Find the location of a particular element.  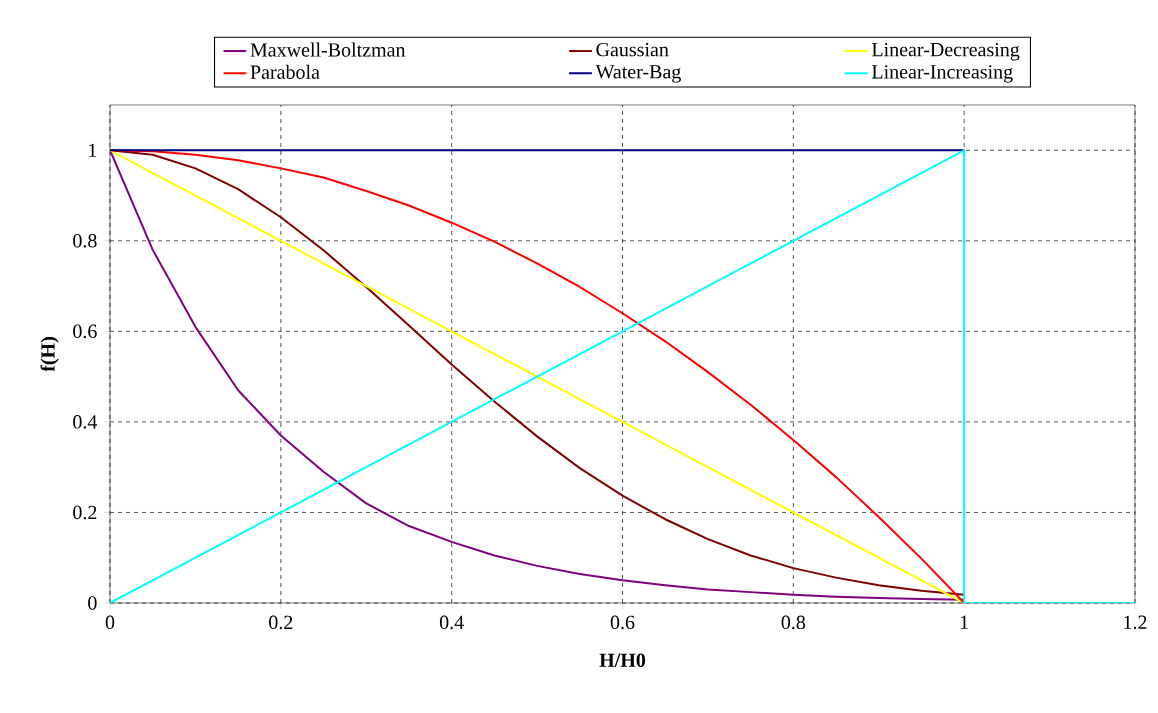

x-tick-label: 1.2 is located at coordinates (1135, 622).